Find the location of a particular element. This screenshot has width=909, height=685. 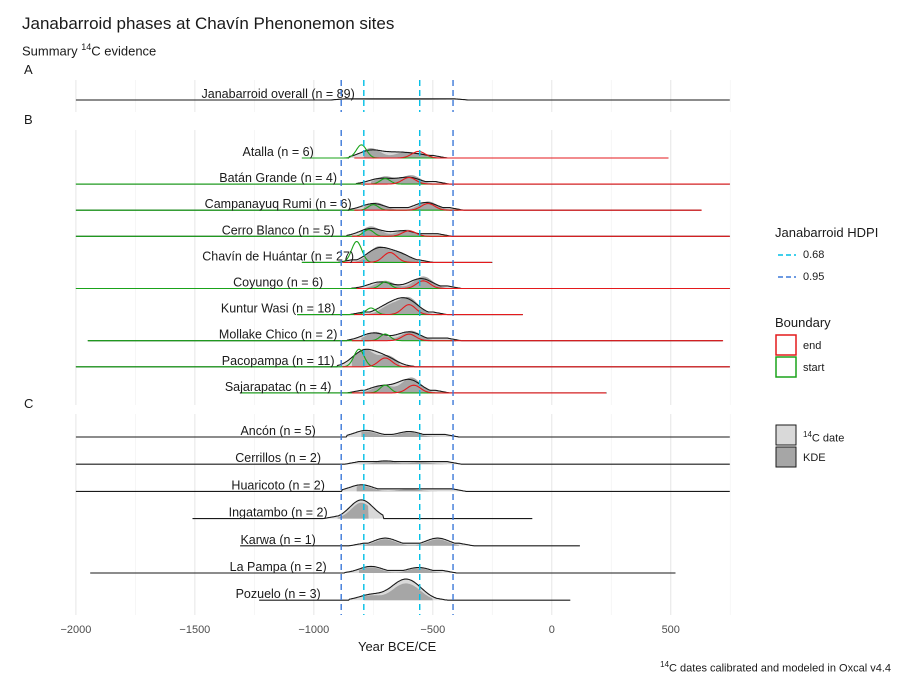

legend-start-label: start is located at coordinates (814, 368).